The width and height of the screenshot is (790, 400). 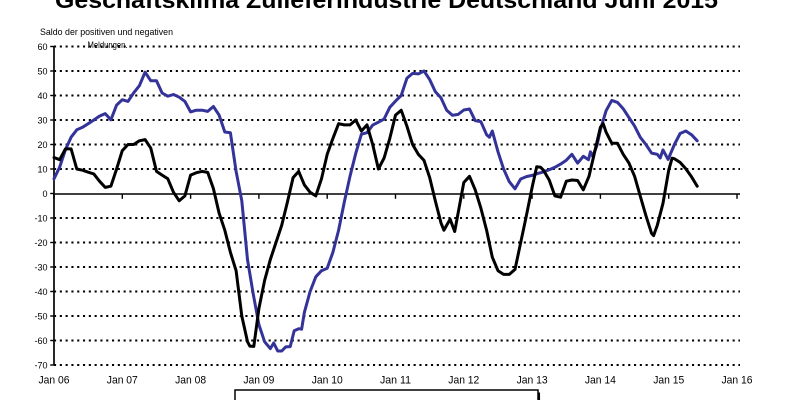 I want to click on svg-text: Jan 09, so click(x=258, y=381).